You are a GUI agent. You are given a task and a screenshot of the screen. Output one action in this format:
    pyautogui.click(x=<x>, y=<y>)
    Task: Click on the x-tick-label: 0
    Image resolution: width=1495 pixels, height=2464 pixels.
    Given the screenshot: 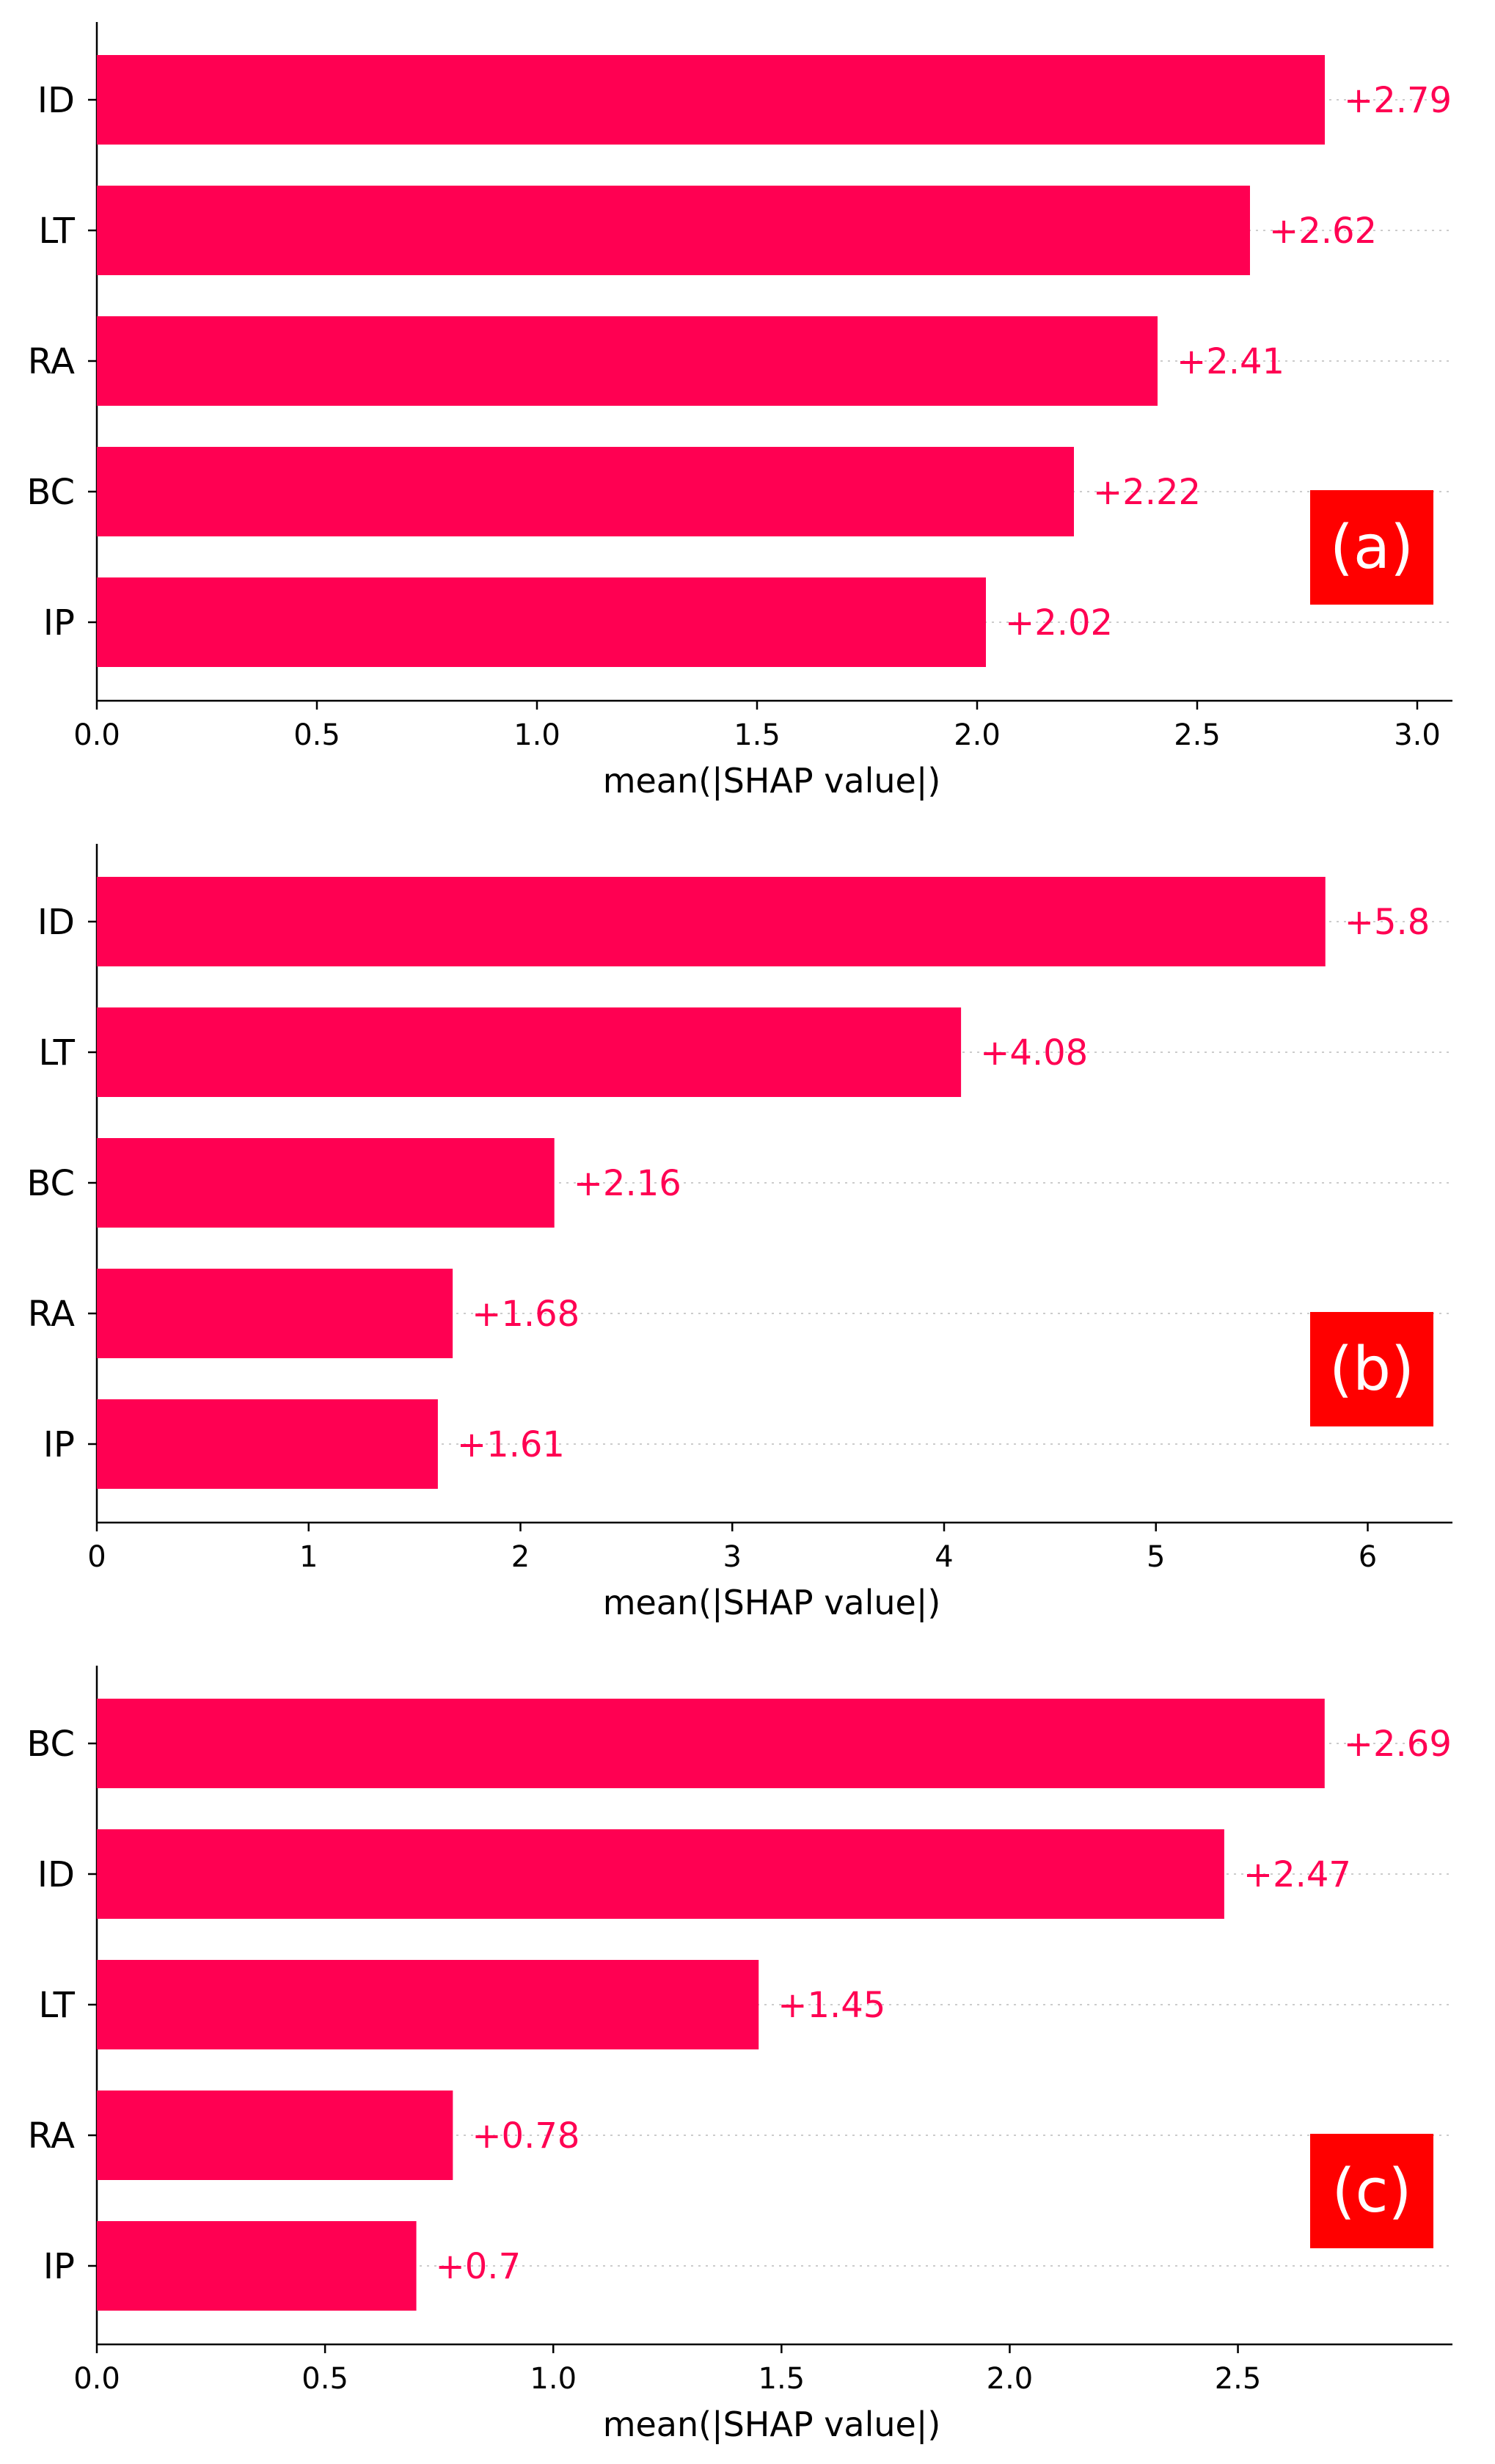 What is the action you would take?
    pyautogui.click(x=96, y=1557)
    